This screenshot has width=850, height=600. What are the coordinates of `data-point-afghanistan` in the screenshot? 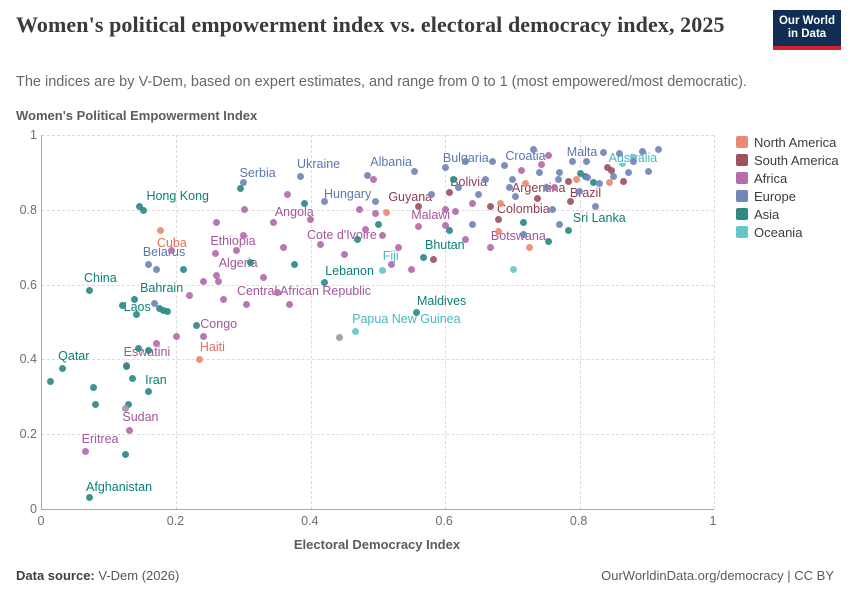 It's located at (89, 498).